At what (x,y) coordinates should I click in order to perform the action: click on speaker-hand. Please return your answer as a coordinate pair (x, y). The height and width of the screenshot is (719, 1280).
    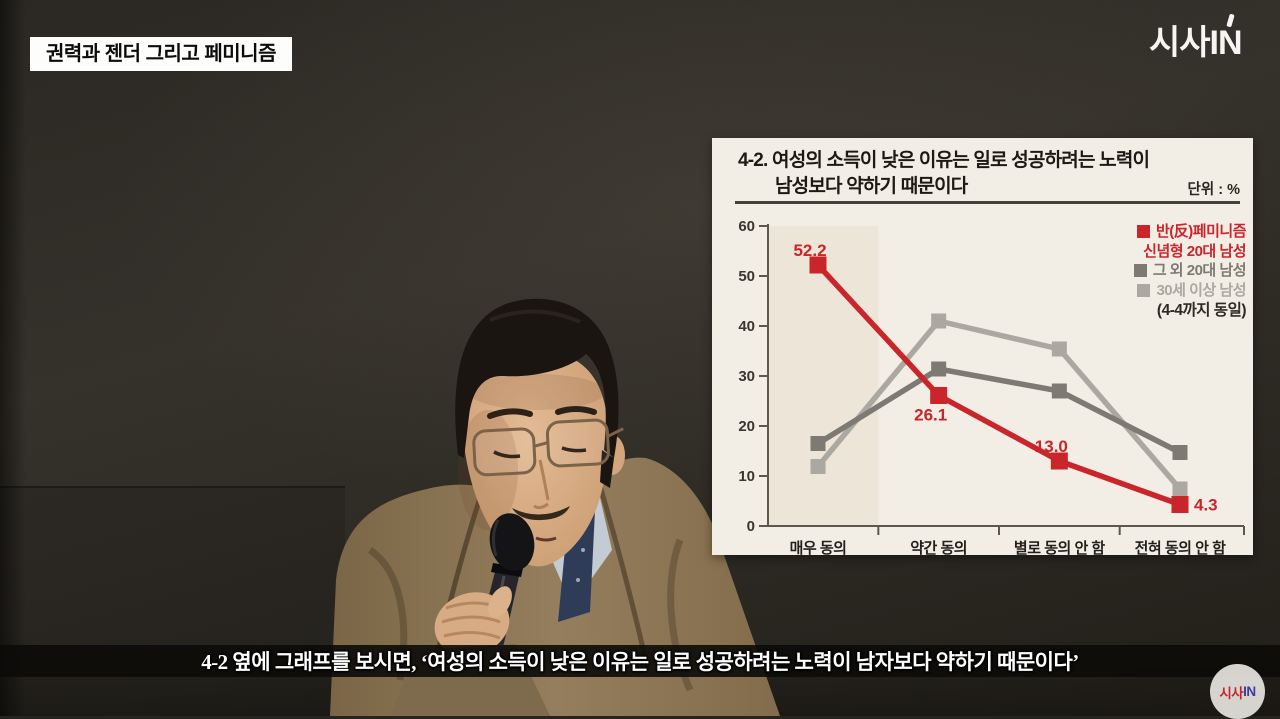
    Looking at the image, I should click on (473, 621).